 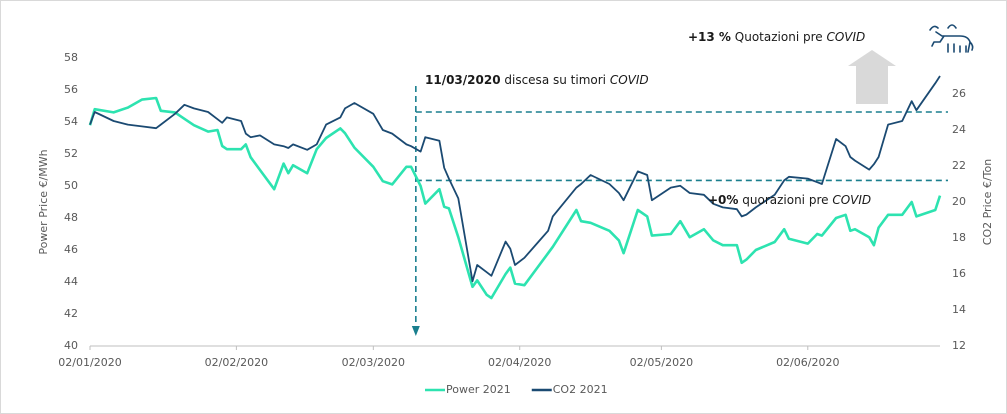 What do you see at coordinates (71, 281) in the screenshot?
I see `y-tick-label: 44` at bounding box center [71, 281].